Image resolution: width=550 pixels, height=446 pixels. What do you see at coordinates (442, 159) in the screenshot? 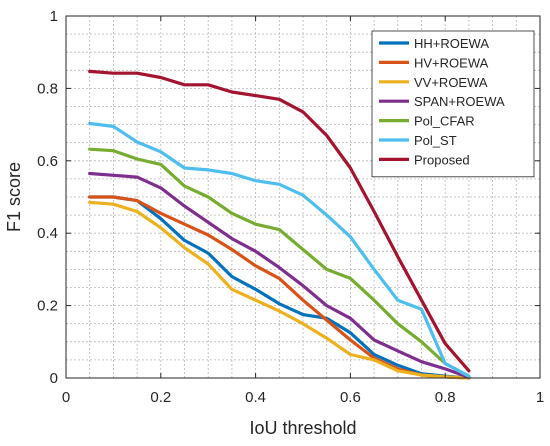
I see `legend-label: Proposed` at bounding box center [442, 159].